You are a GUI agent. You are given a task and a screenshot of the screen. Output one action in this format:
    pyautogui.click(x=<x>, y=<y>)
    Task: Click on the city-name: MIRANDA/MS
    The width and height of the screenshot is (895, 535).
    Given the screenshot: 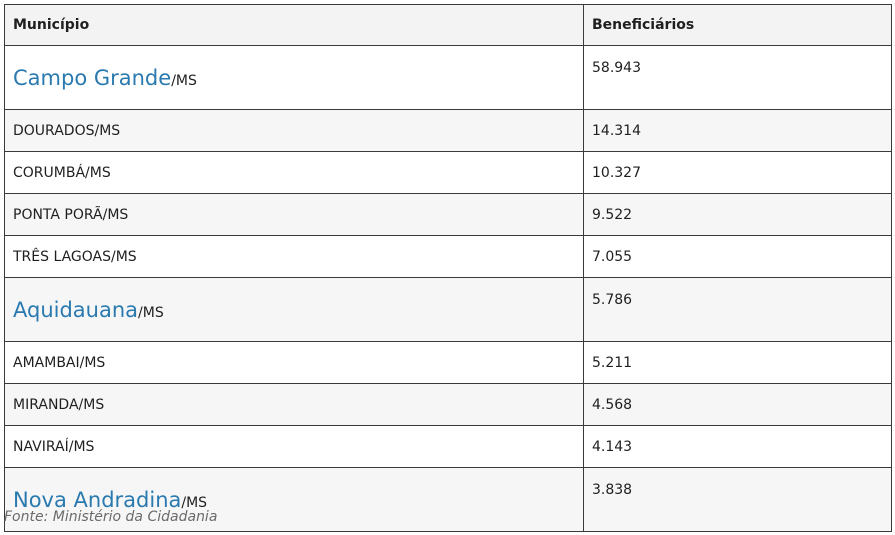 What is the action you would take?
    pyautogui.click(x=59, y=404)
    